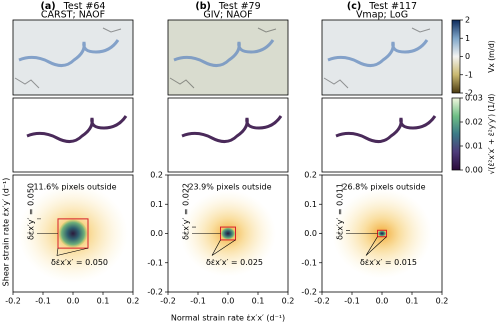  Describe the element at coordinates (467, 20) in the screenshot. I see `colorbar-tick-label: 2` at that location.